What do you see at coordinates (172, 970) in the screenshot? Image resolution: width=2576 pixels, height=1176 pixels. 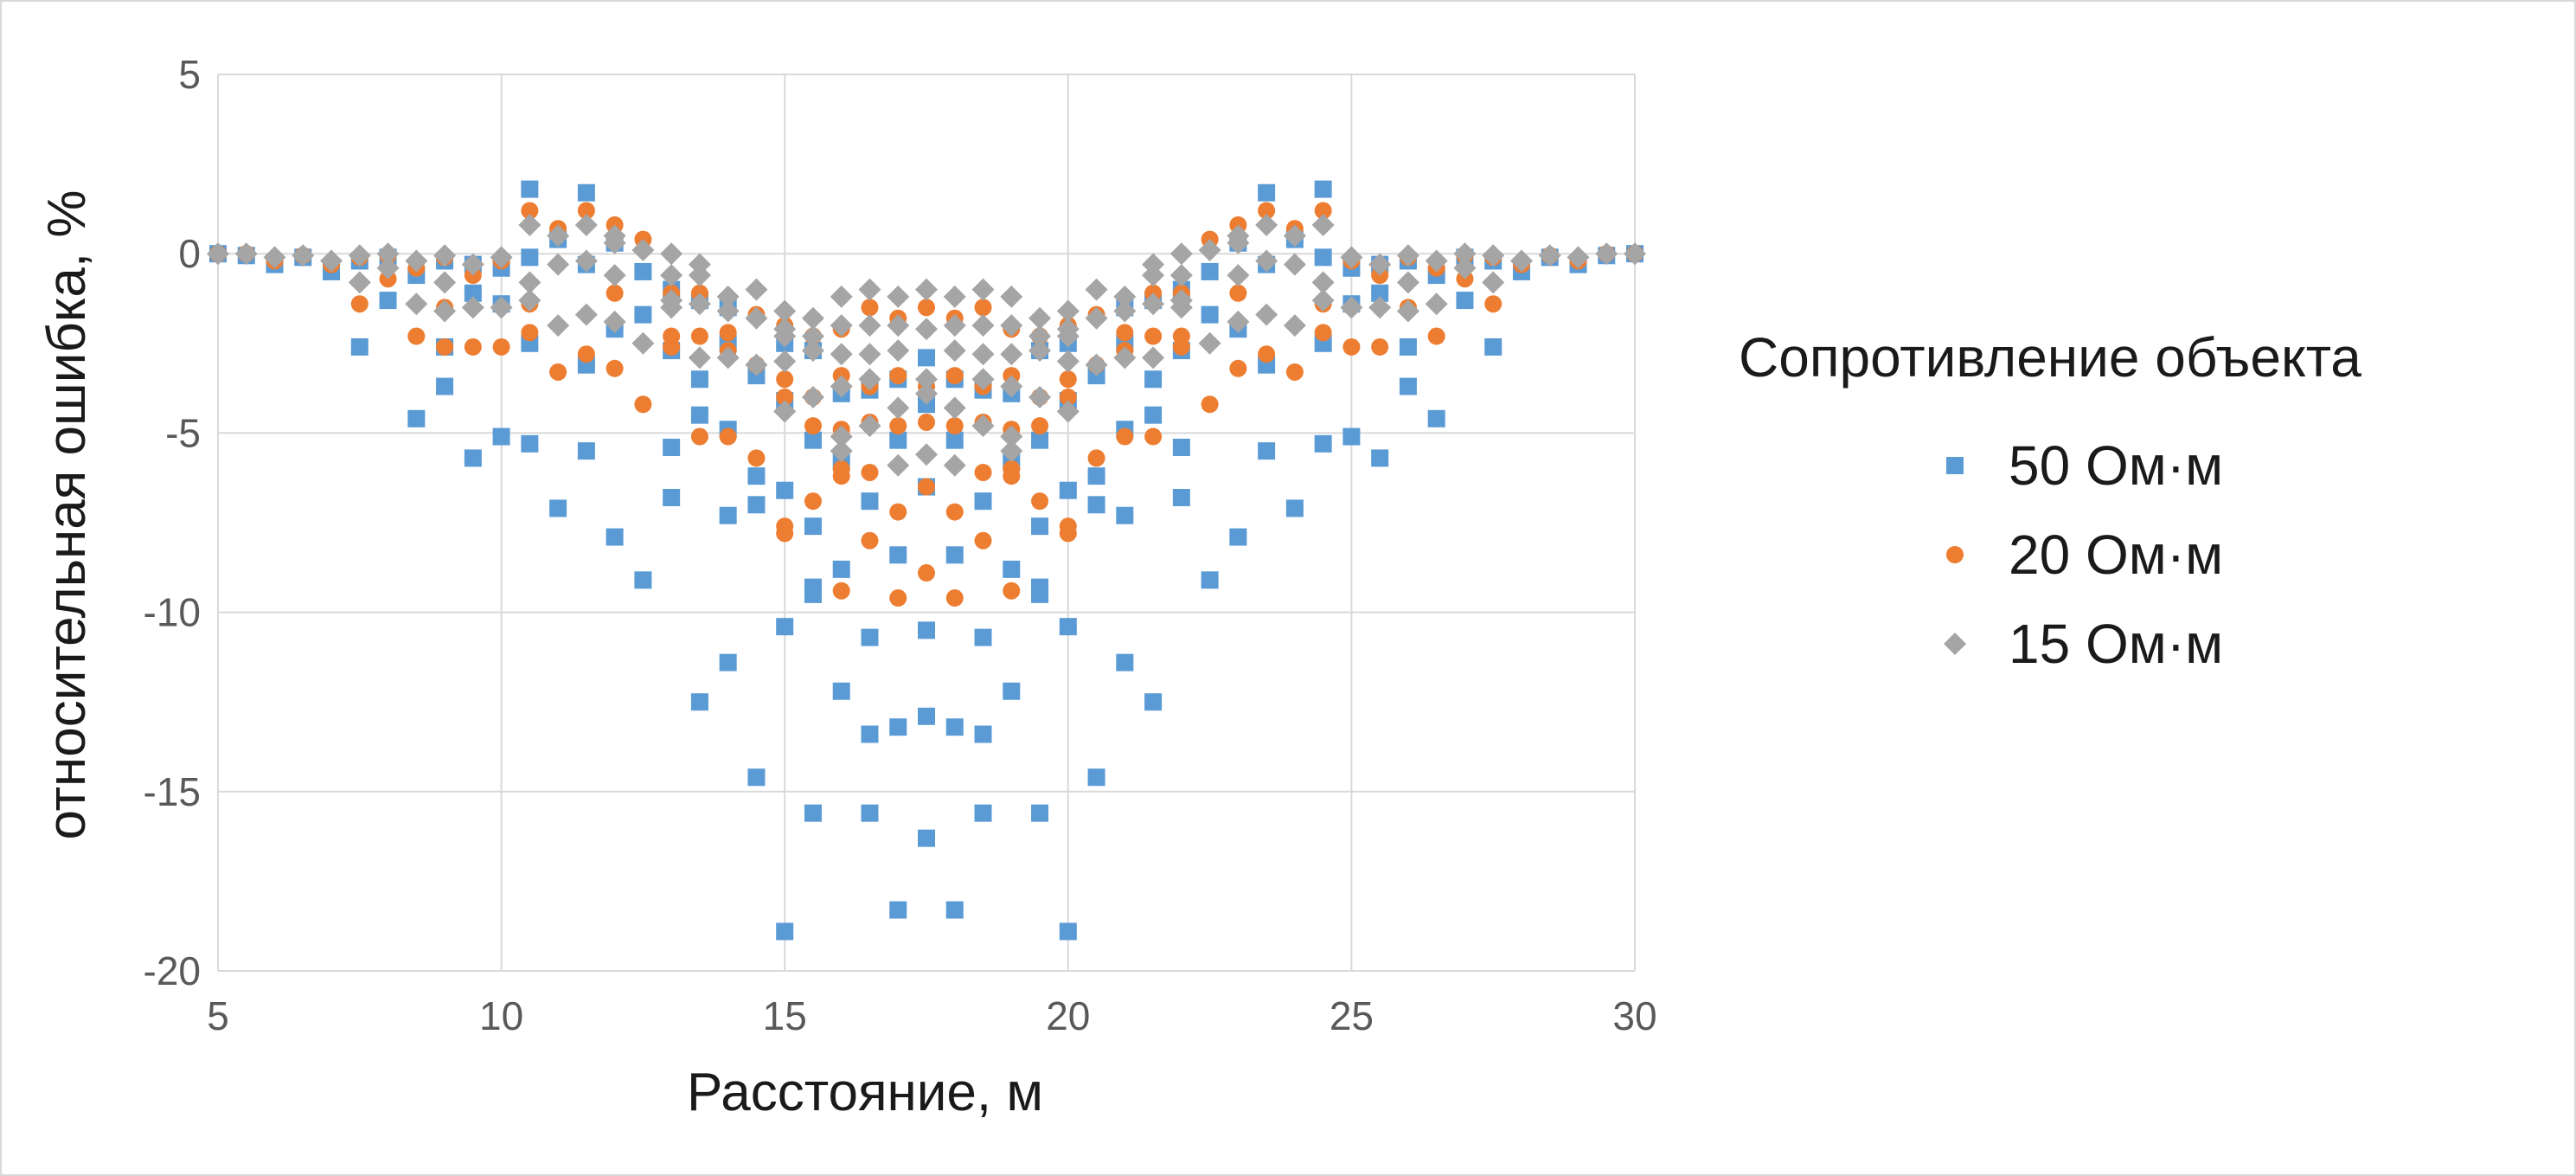 I see `y-tick-label: -20` at bounding box center [172, 970].